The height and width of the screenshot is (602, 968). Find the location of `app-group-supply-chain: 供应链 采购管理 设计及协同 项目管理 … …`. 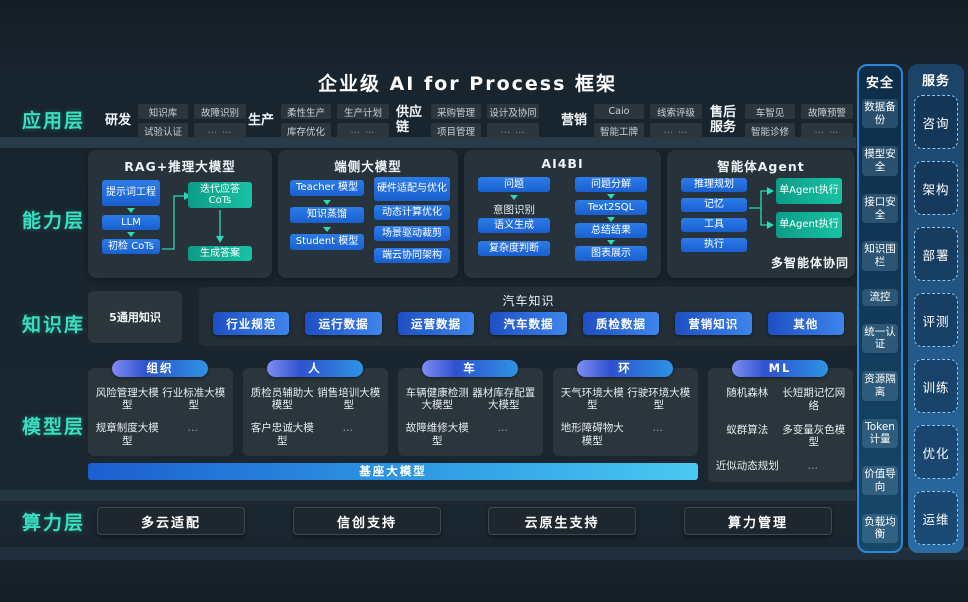

app-group-supply-chain: 供应链 采购管理 设计及协同 项目管理 … … is located at coordinates (467, 121).